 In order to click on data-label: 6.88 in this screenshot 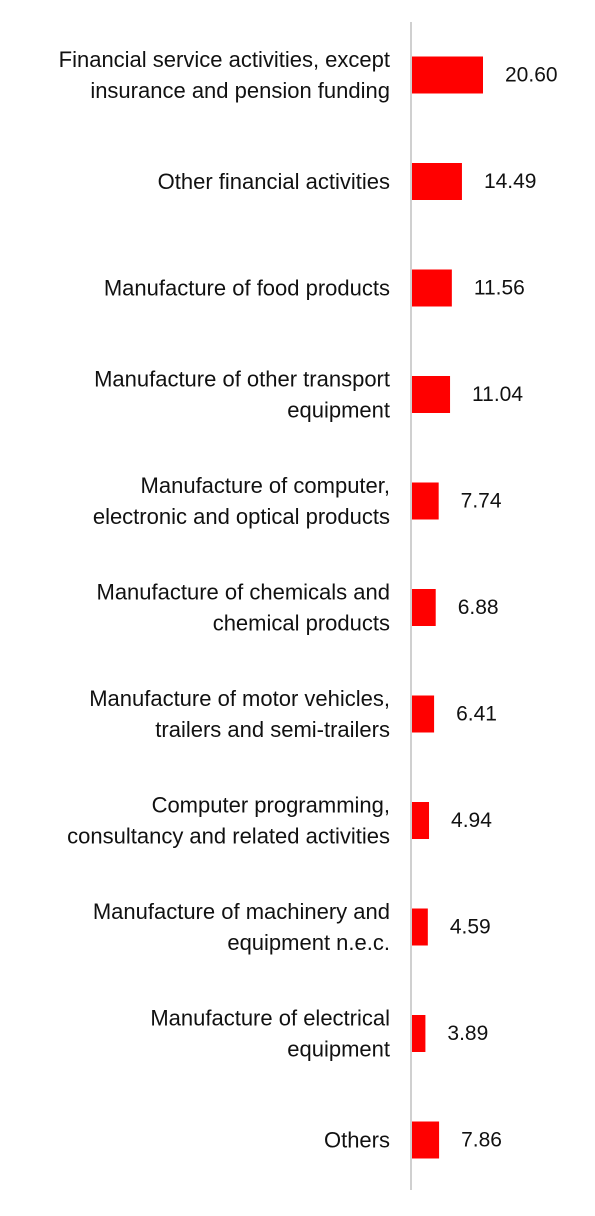, I will do `click(478, 607)`.